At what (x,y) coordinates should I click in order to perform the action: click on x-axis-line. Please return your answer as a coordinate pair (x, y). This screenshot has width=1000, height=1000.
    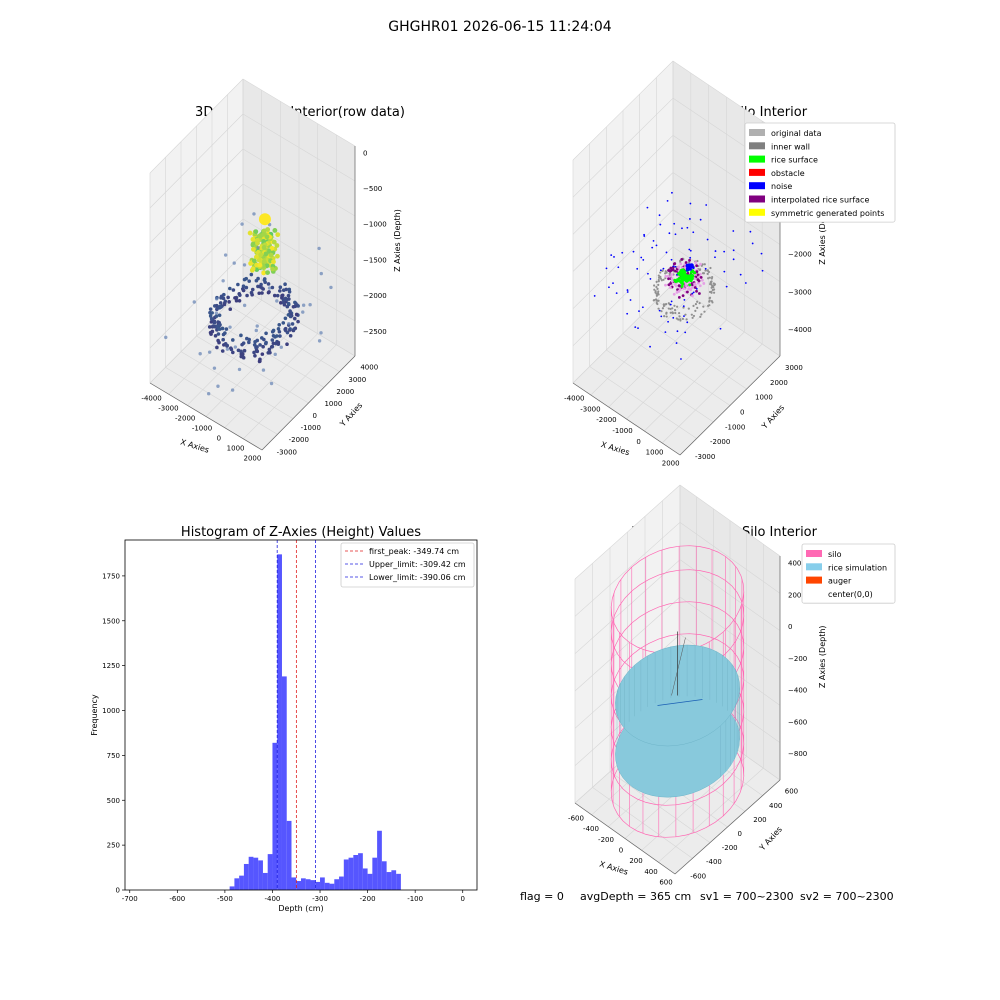
    Looking at the image, I should click on (626, 419).